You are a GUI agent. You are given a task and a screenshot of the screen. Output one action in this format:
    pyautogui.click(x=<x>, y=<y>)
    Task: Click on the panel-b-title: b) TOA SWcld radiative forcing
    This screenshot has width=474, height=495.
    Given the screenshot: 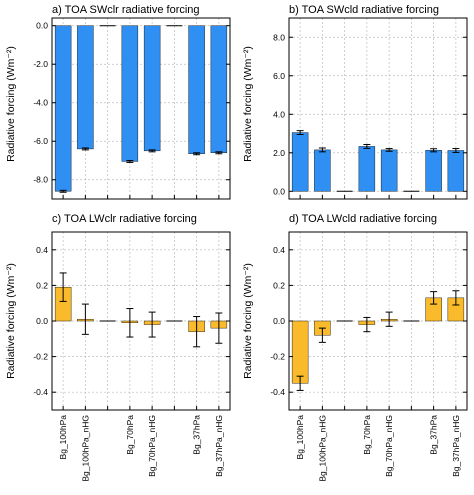 What is the action you would take?
    pyautogui.click(x=364, y=10)
    